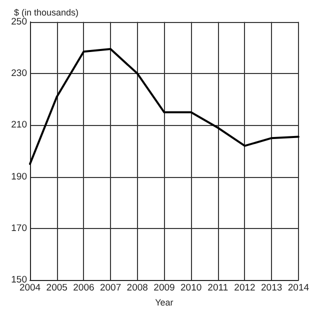  Describe the element at coordinates (57, 288) in the screenshot. I see `x-tick-label: 2005` at that location.